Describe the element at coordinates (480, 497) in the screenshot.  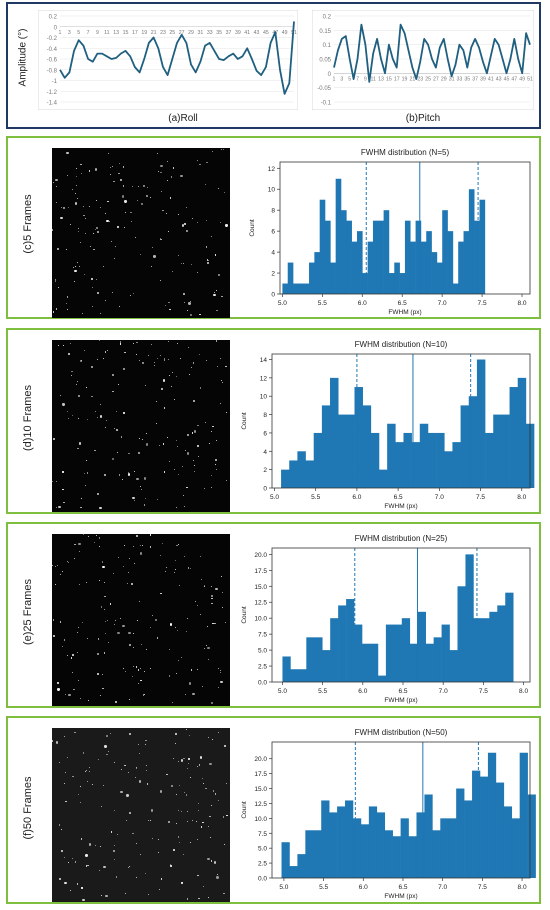
I see `x-tick-label: 7.5` at that location.